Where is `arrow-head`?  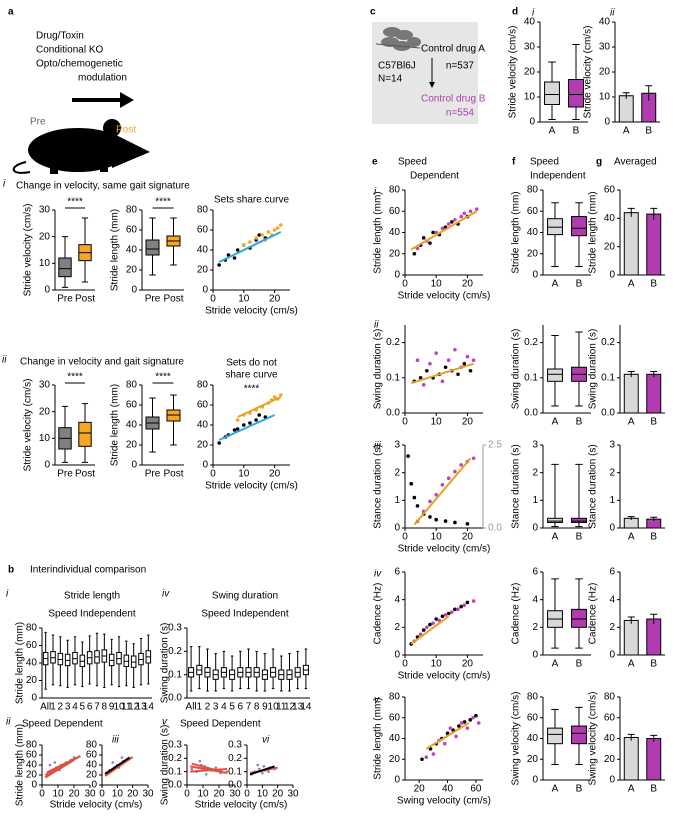 arrow-head is located at coordinates (127, 100).